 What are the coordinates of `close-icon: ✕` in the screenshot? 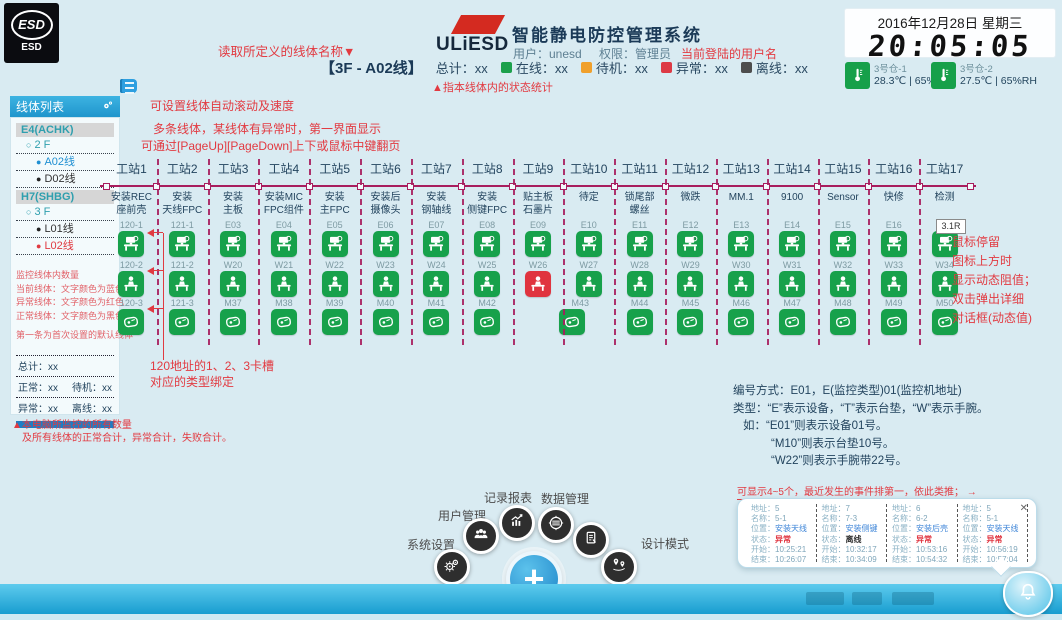 It's located at (1023, 508).